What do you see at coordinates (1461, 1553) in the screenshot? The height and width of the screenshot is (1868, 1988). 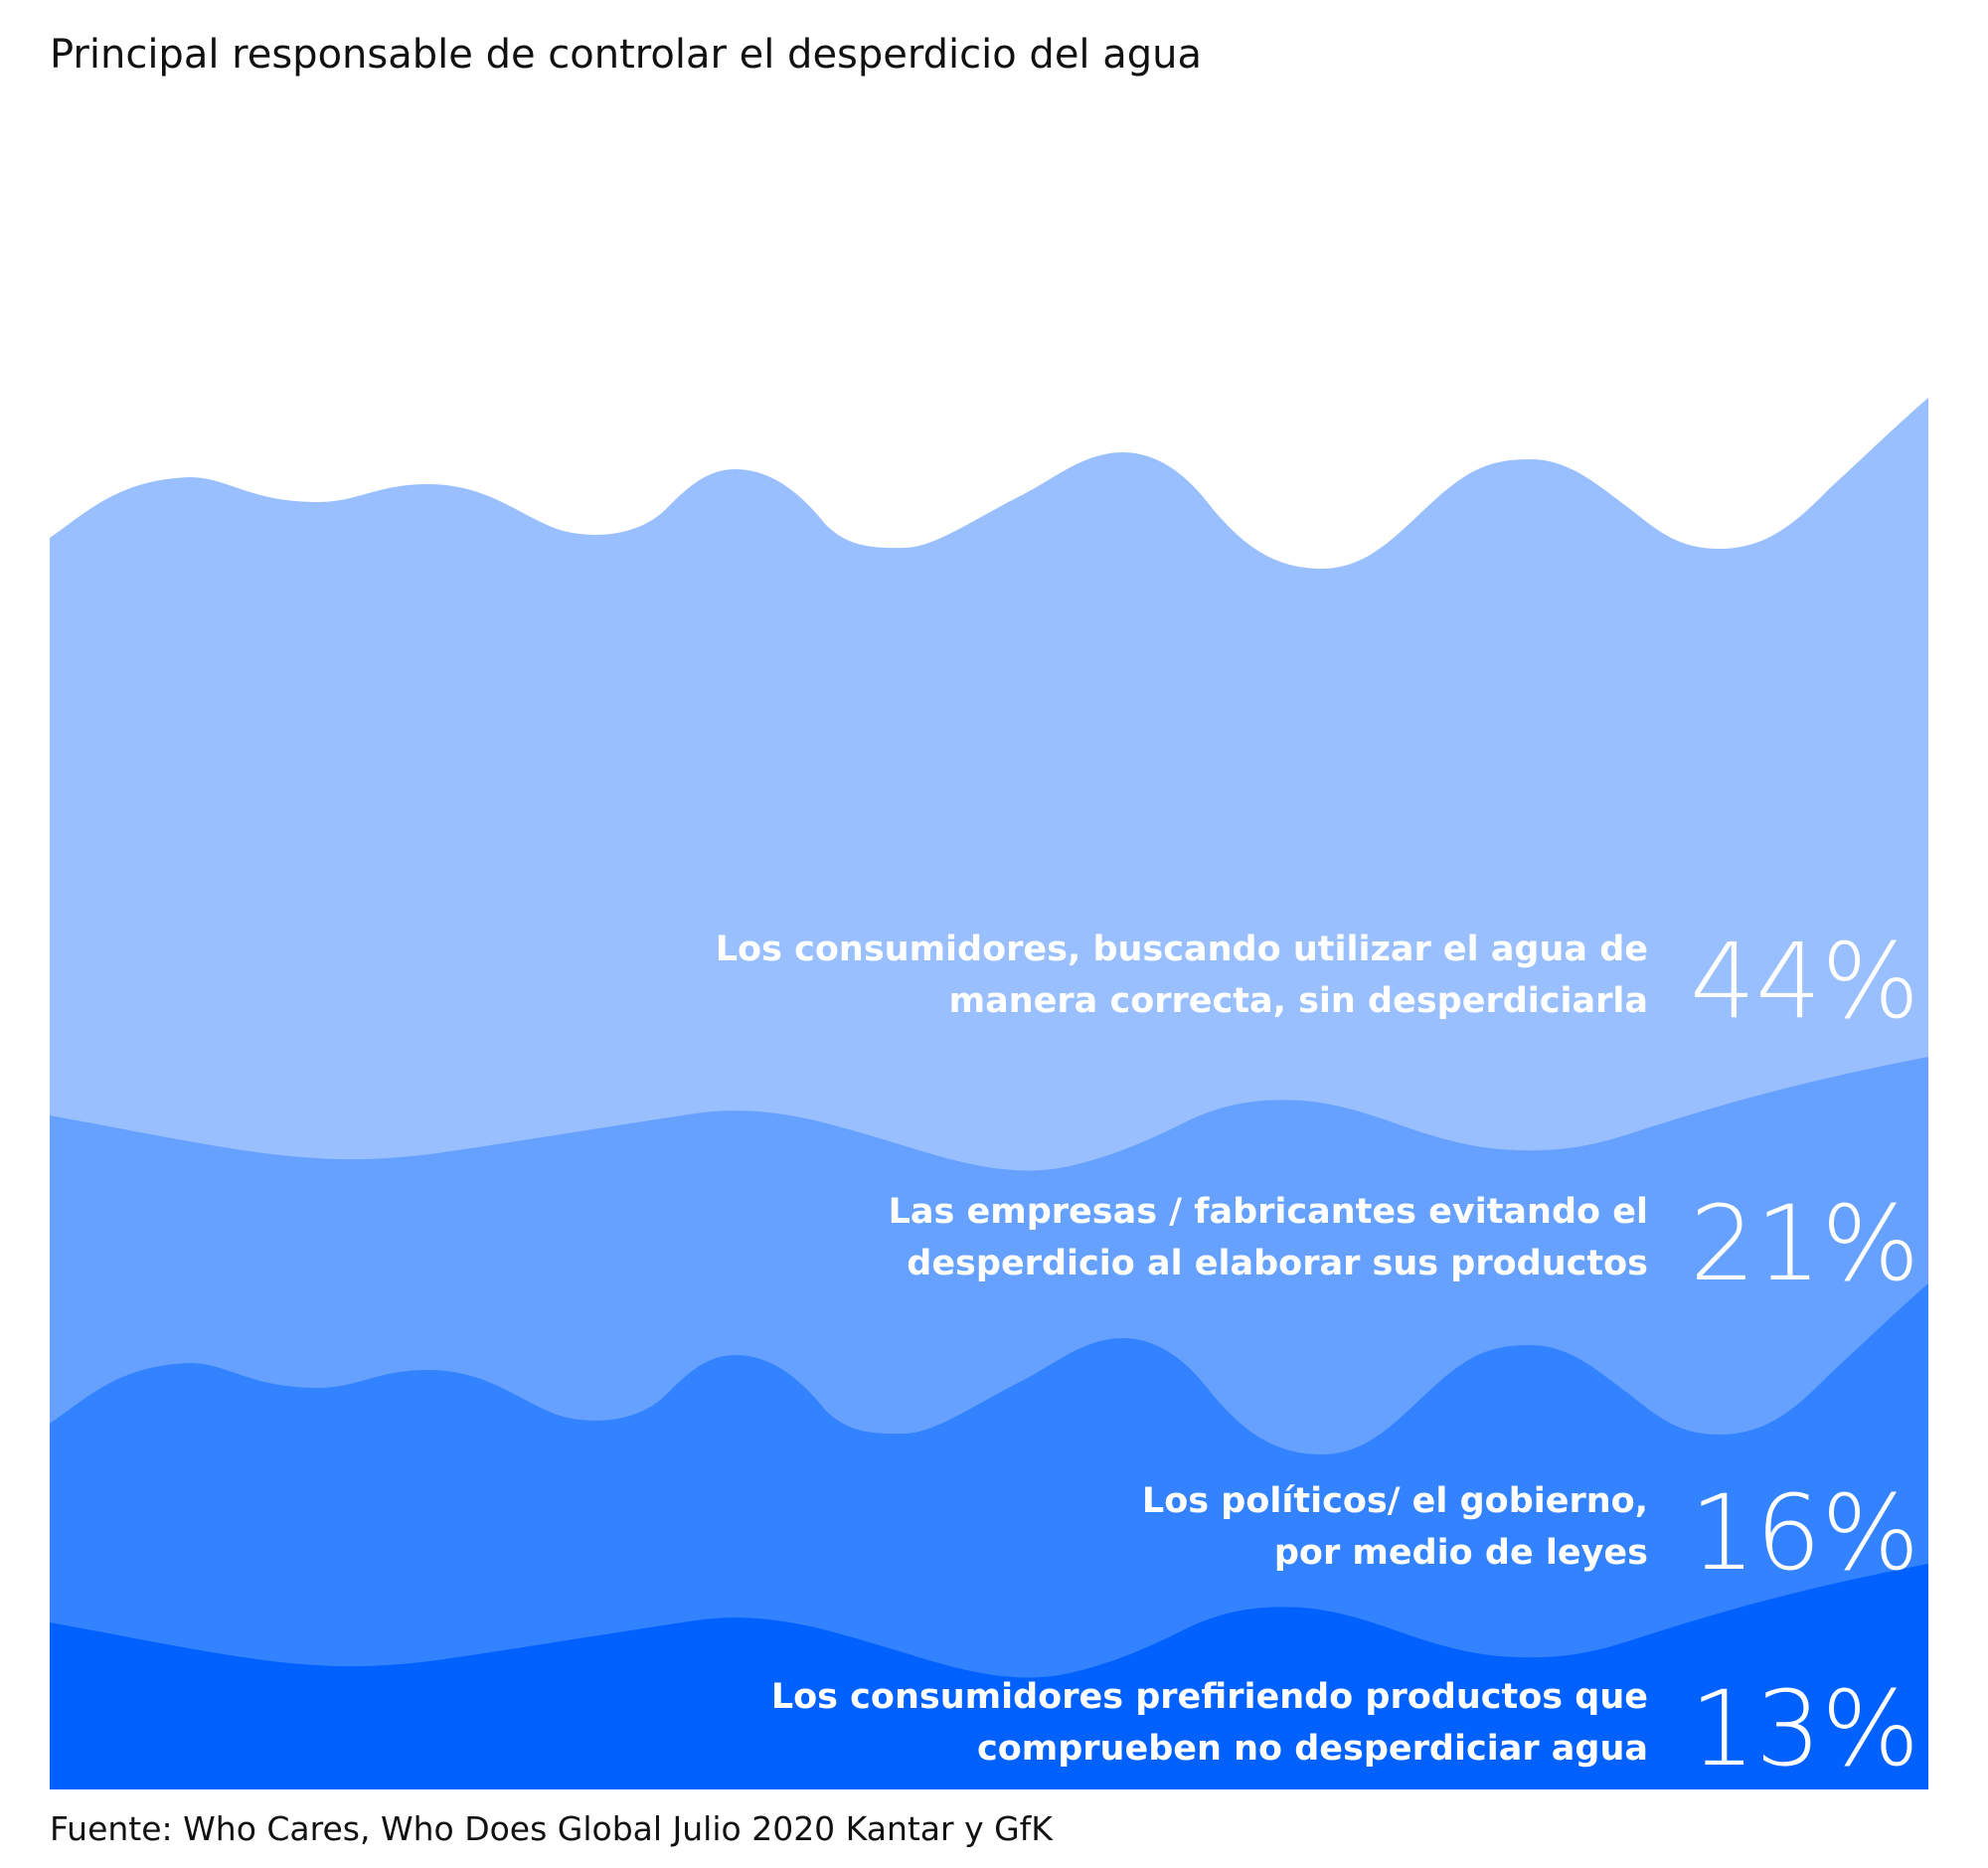 I see `series-3-label-line-2: por medio de leyes` at bounding box center [1461, 1553].